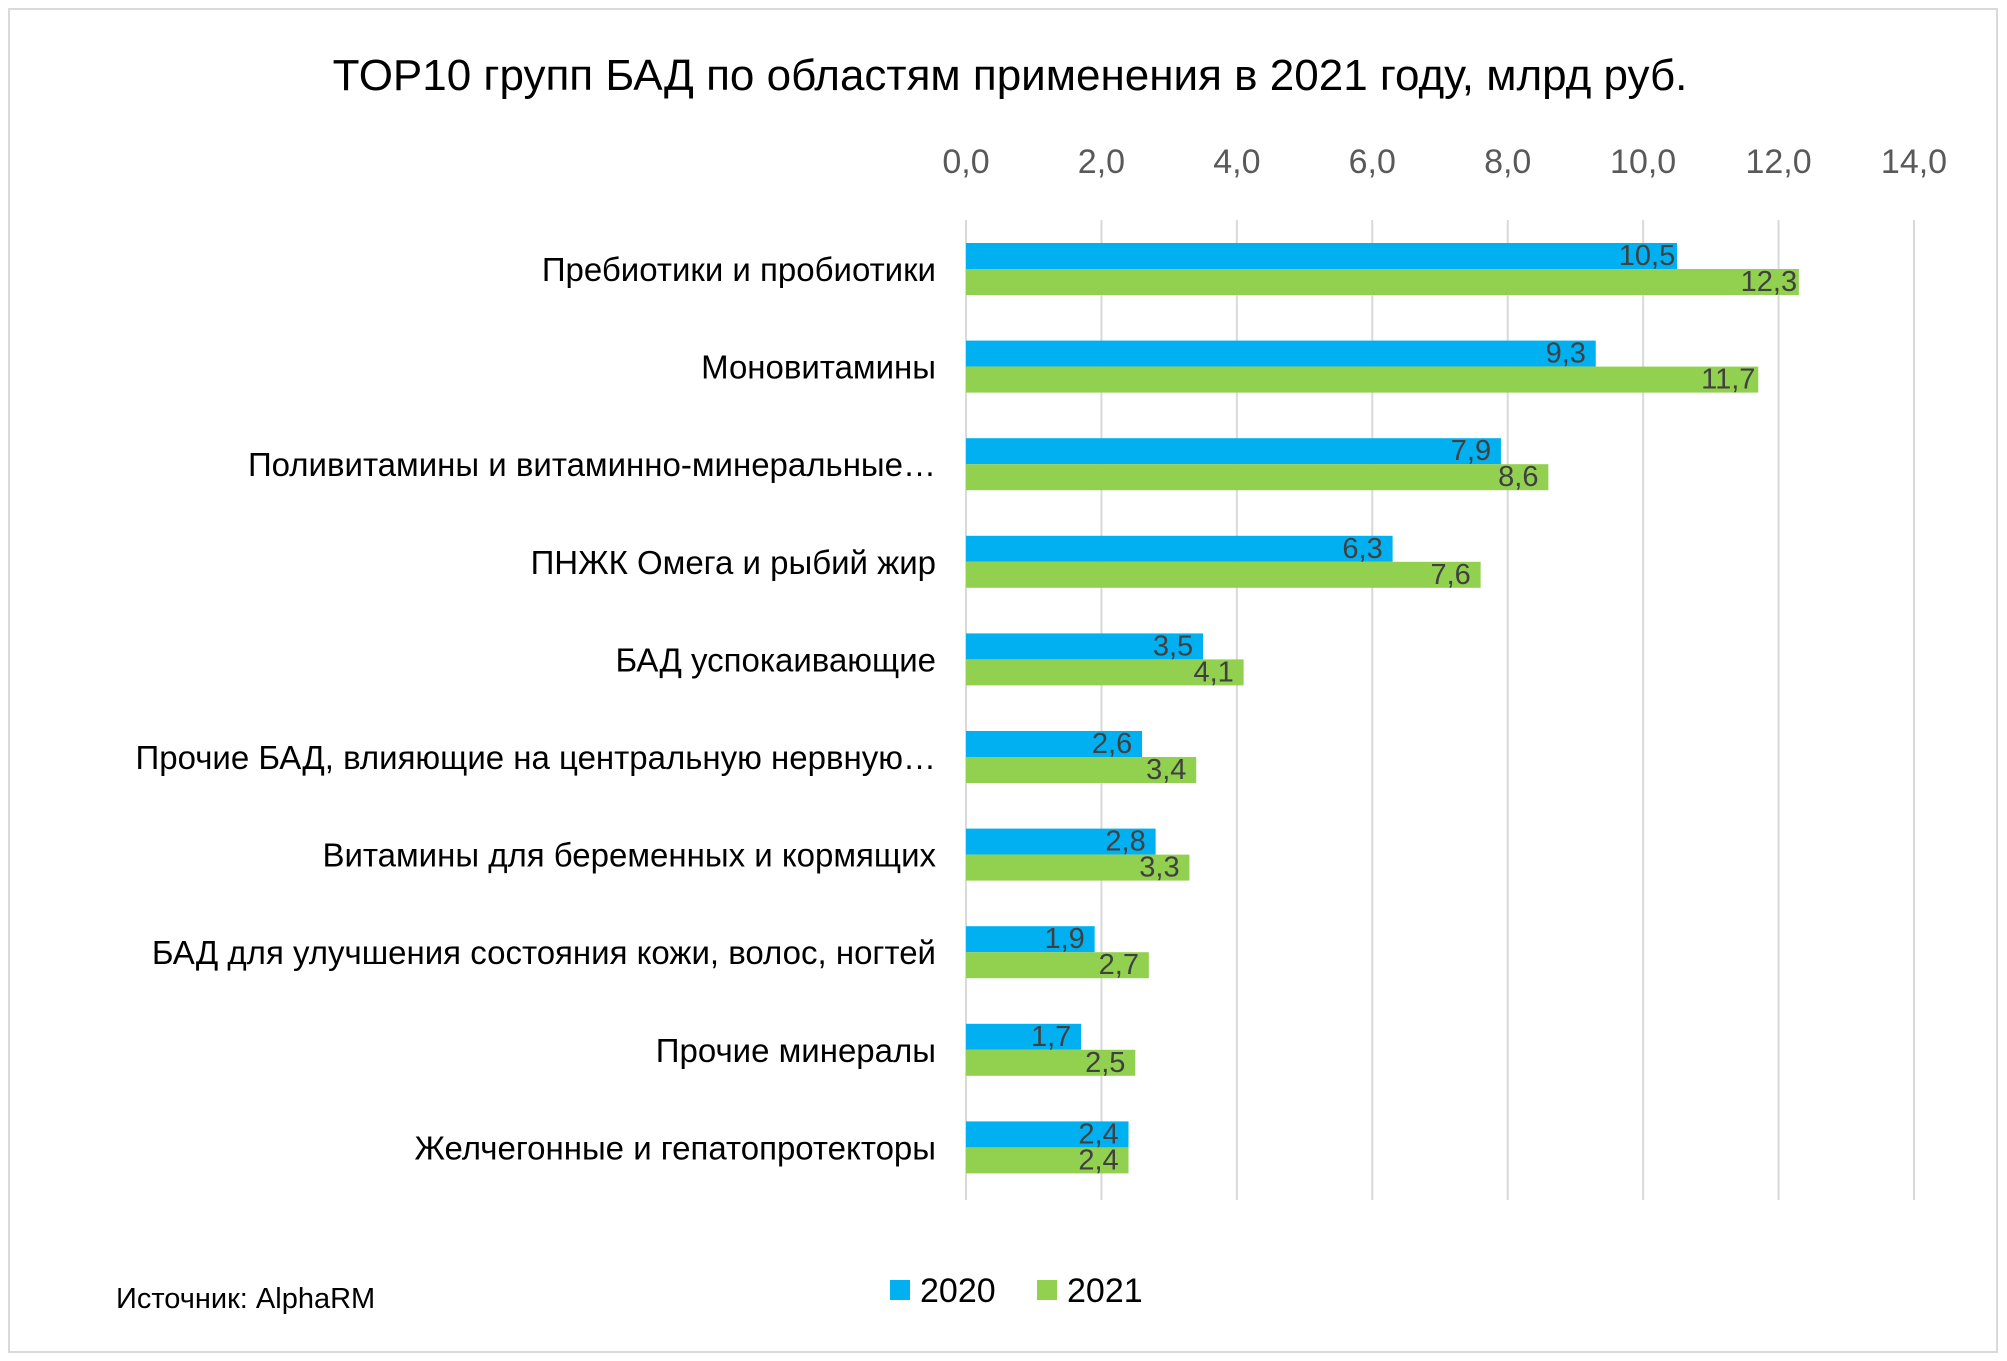 Image resolution: width=2007 pixels, height=1361 pixels. I want to click on data-label-2021-1: 11,7, so click(1728, 380).